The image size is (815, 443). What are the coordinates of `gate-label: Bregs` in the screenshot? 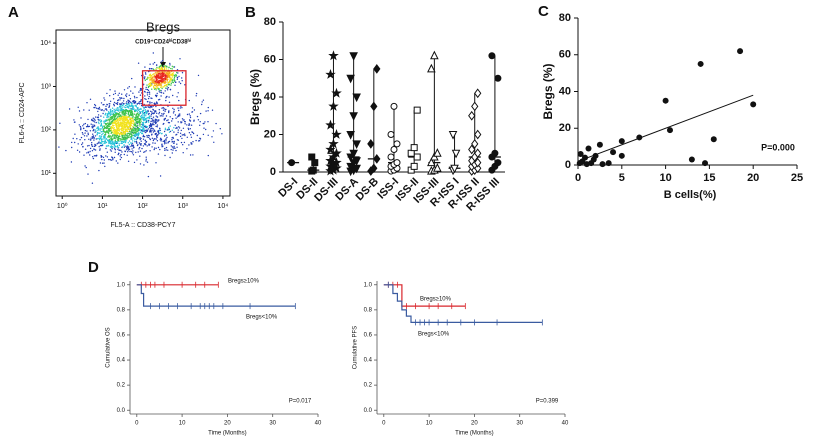 It's located at (163, 26).